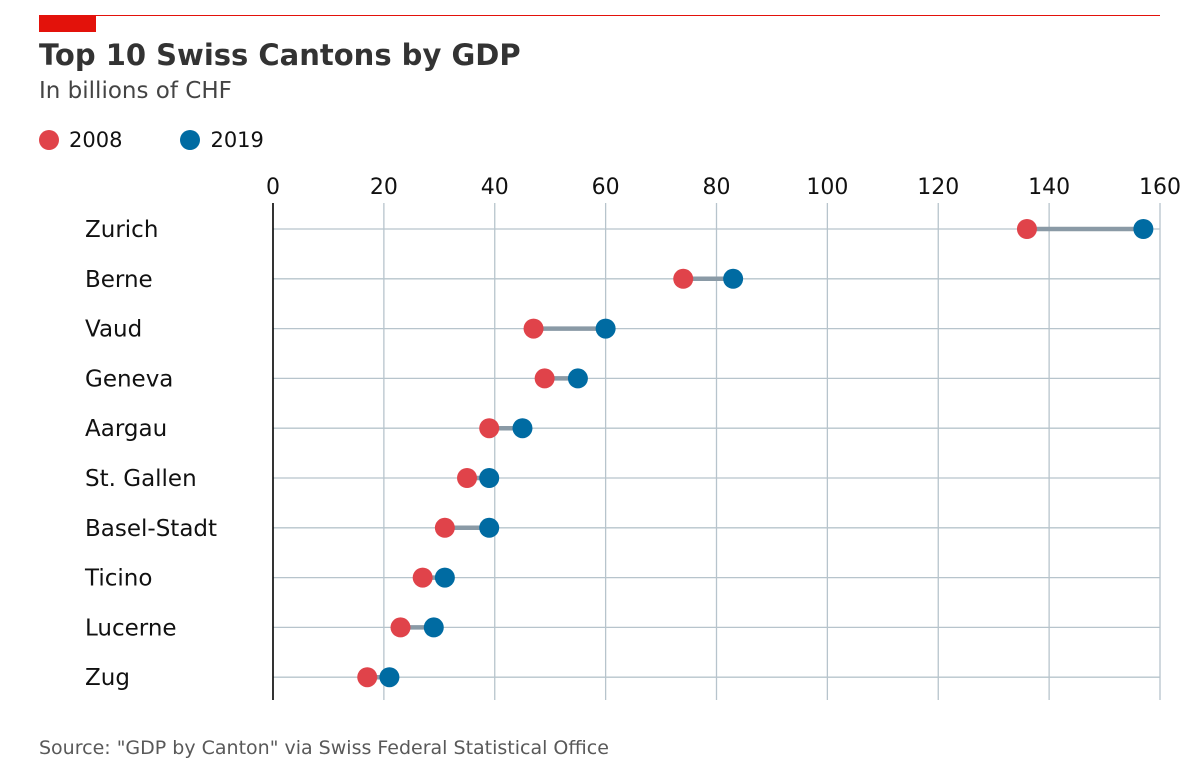 The image size is (1200, 776). What do you see at coordinates (190, 140) in the screenshot?
I see `legend-swatch-2019` at bounding box center [190, 140].